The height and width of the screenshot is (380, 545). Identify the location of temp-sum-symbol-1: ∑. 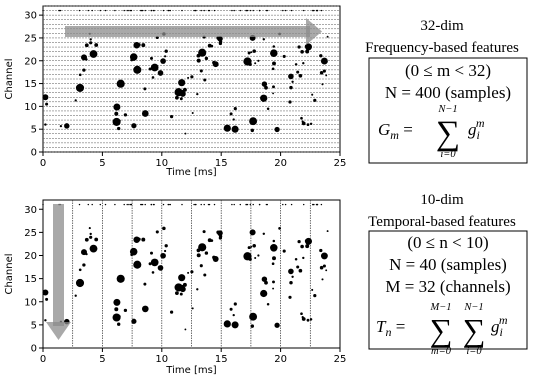
(441, 330).